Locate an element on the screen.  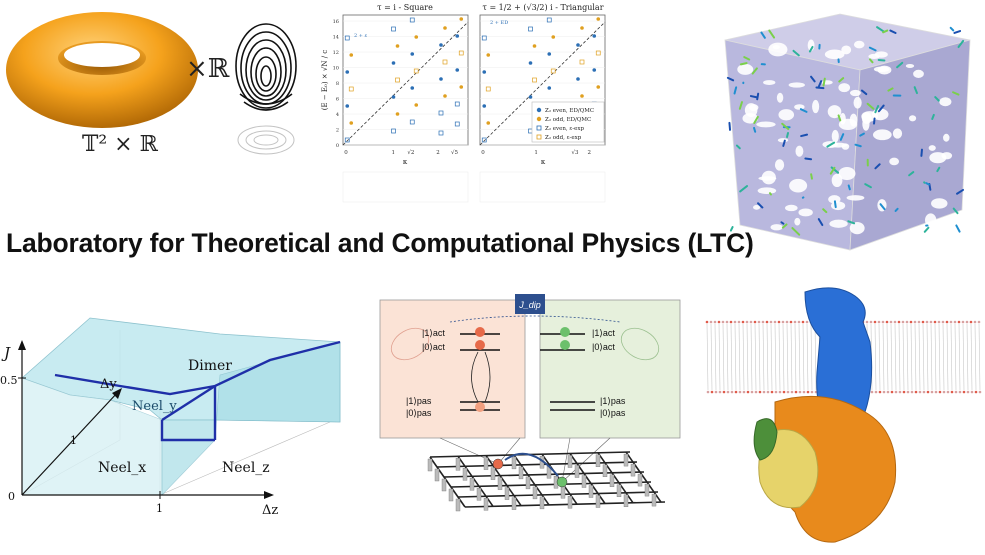
legend-even-eps: Z₂ even, ε-exp is located at coordinates (564, 129).